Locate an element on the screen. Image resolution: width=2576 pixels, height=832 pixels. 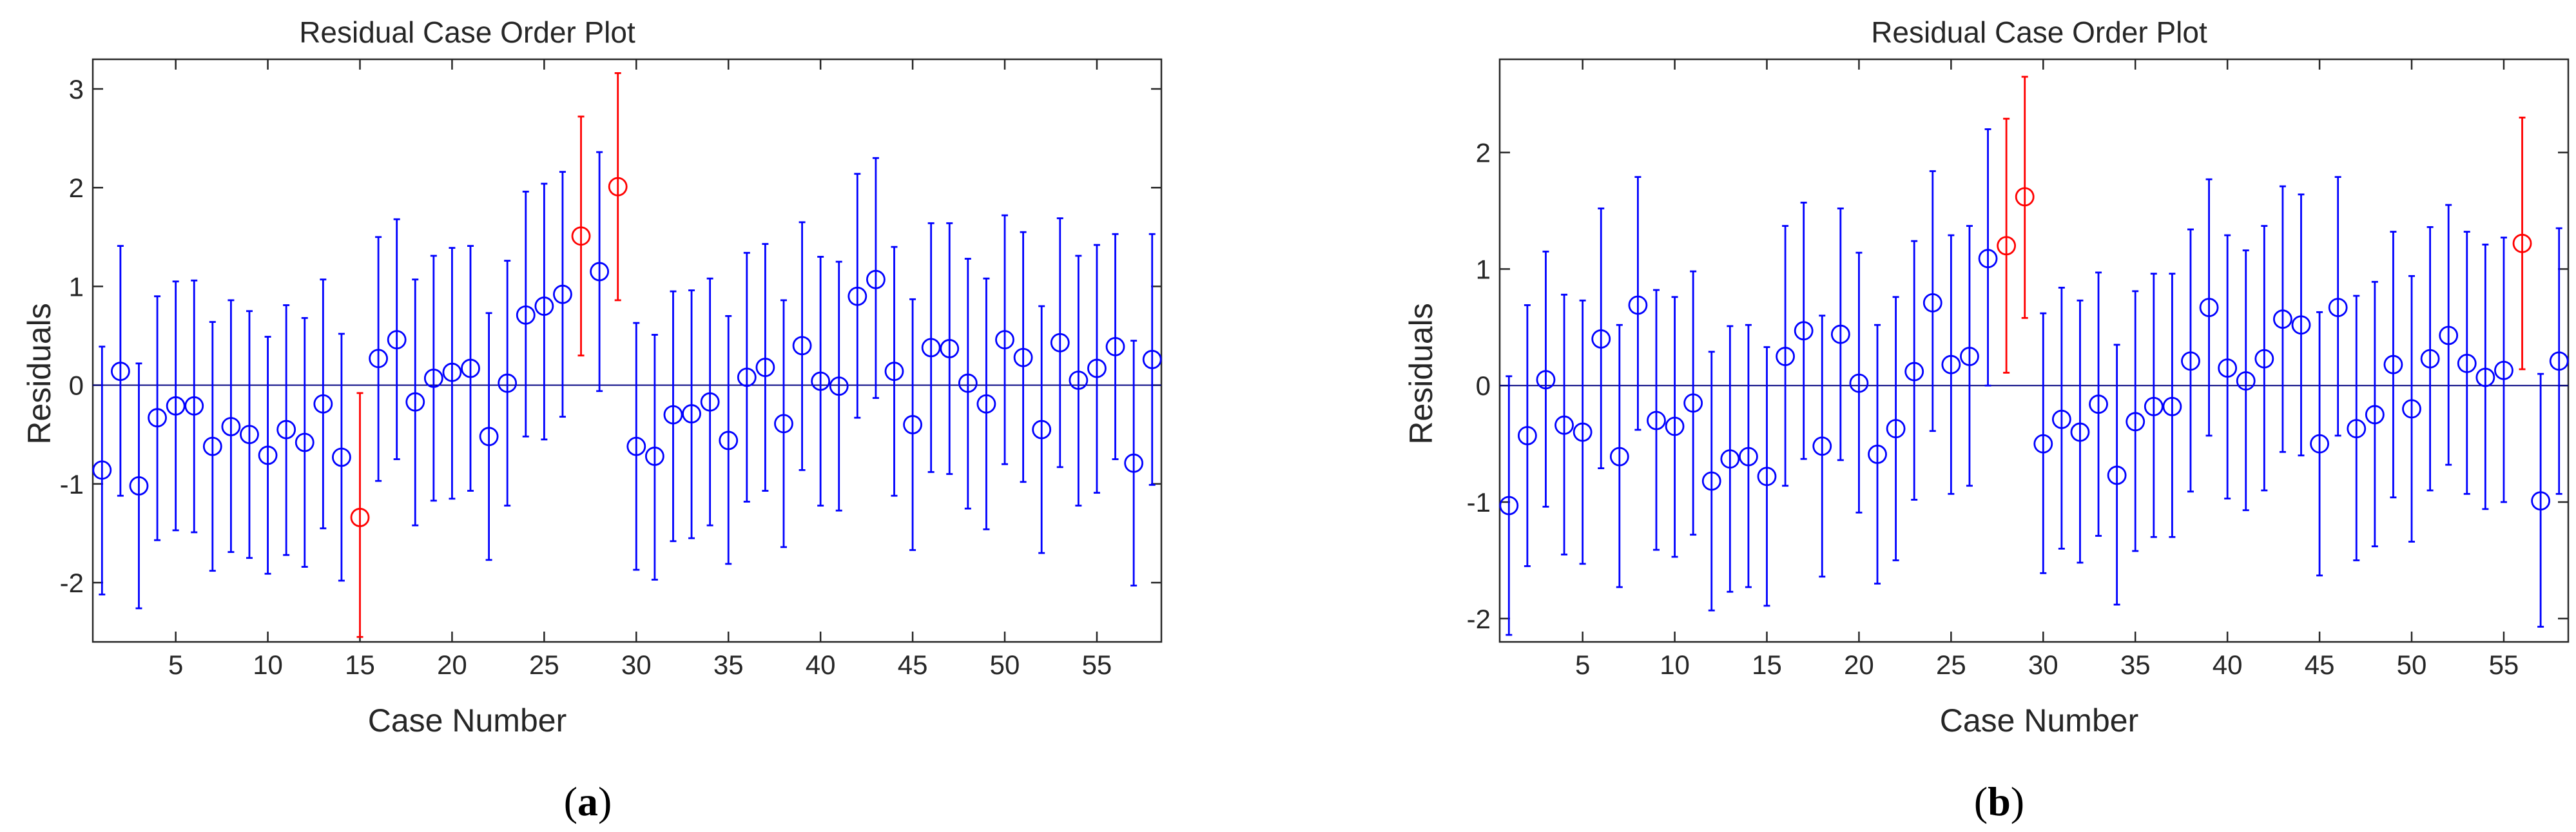
chart-title: Residual Case Order Plot is located at coordinates (467, 32).